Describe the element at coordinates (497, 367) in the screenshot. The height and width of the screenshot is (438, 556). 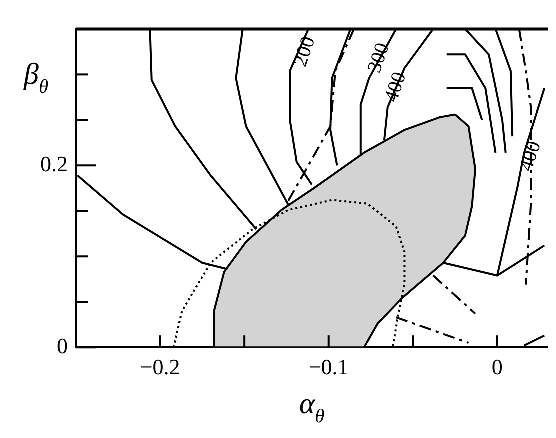
I see `x-tick-label: 0` at that location.